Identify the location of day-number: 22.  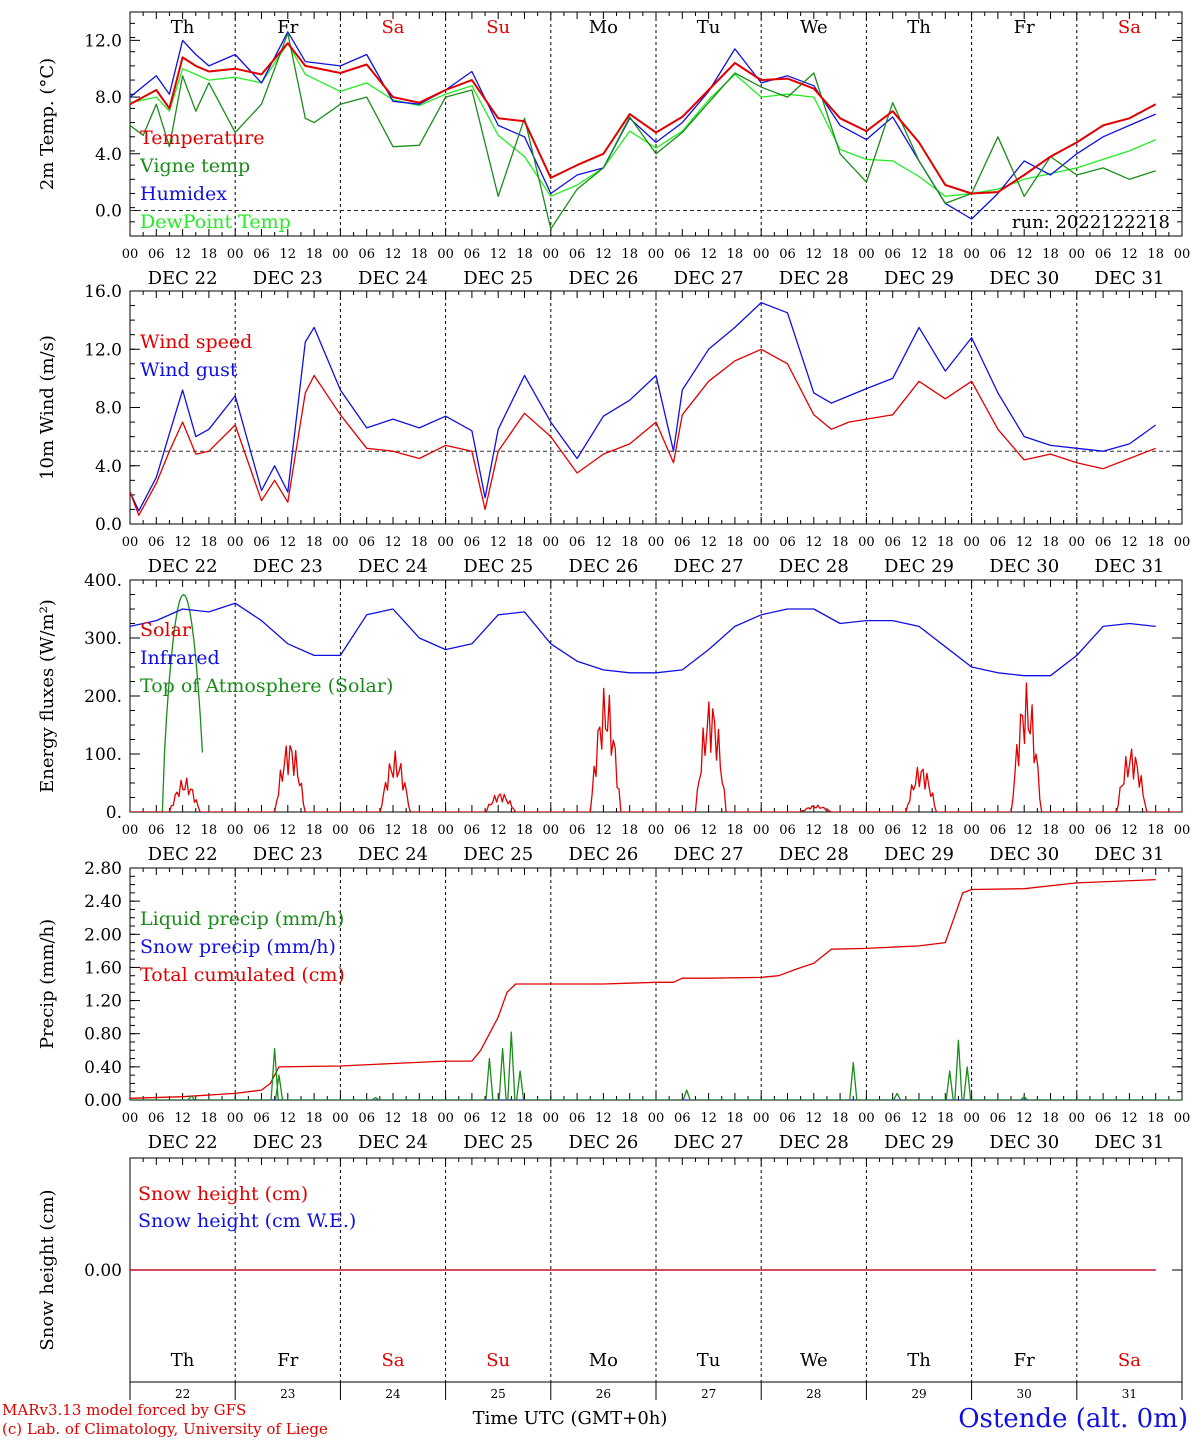
(182, 1394).